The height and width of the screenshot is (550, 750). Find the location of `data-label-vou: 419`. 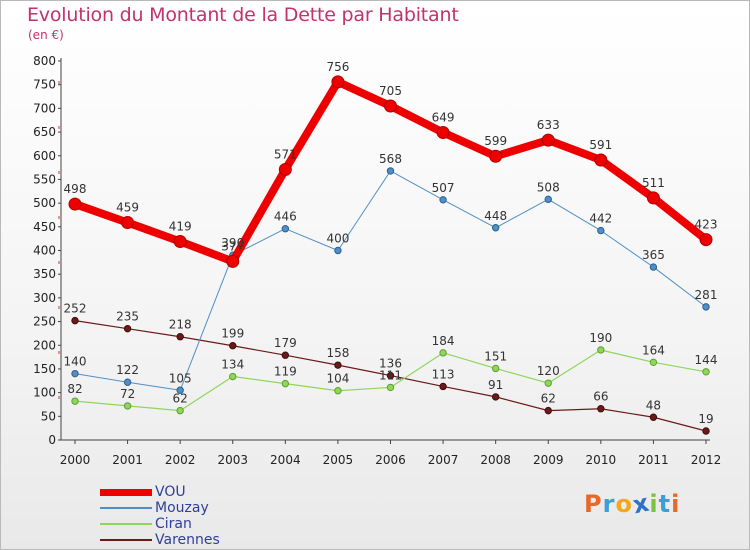

data-label-vou: 419 is located at coordinates (180, 226).